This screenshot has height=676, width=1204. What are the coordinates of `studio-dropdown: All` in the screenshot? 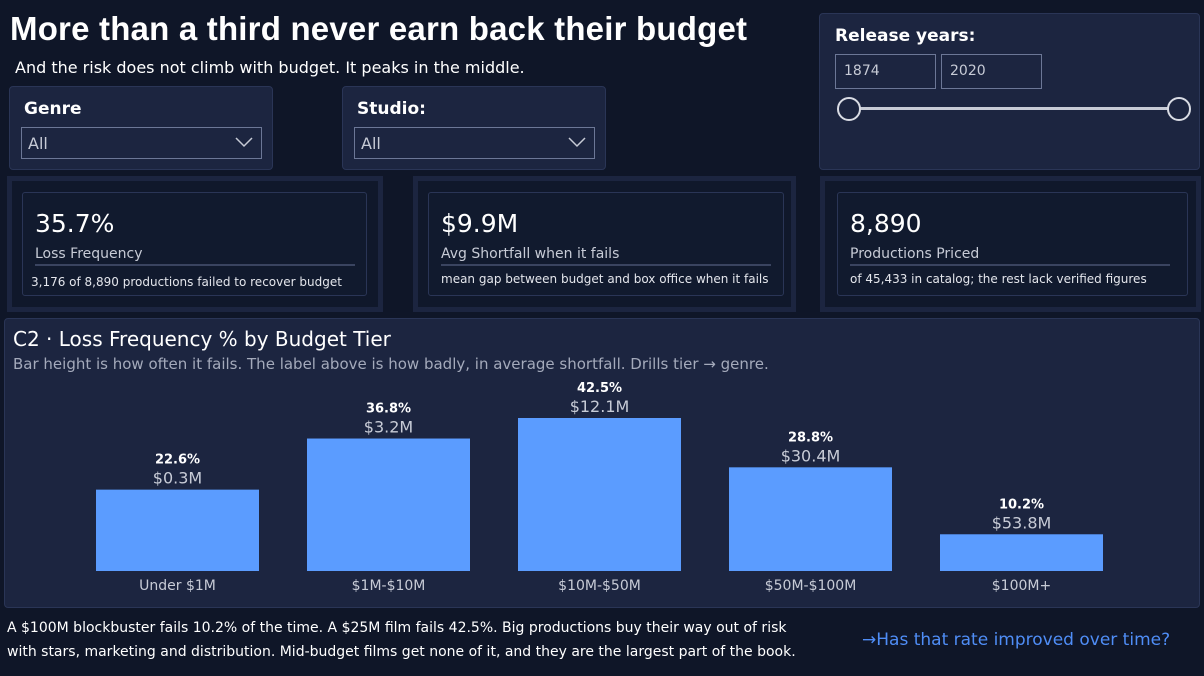 It's located at (474, 143).